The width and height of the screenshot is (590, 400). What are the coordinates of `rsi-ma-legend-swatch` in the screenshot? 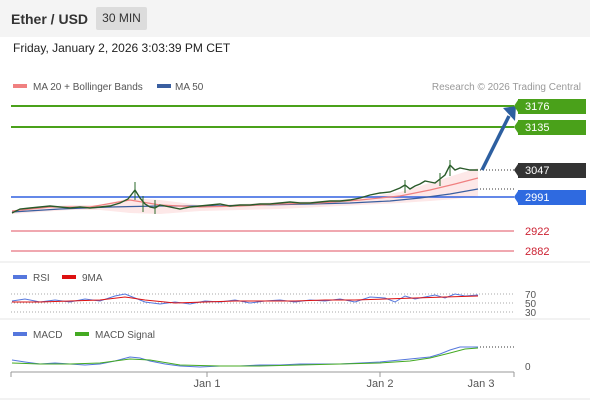 It's located at (69, 277).